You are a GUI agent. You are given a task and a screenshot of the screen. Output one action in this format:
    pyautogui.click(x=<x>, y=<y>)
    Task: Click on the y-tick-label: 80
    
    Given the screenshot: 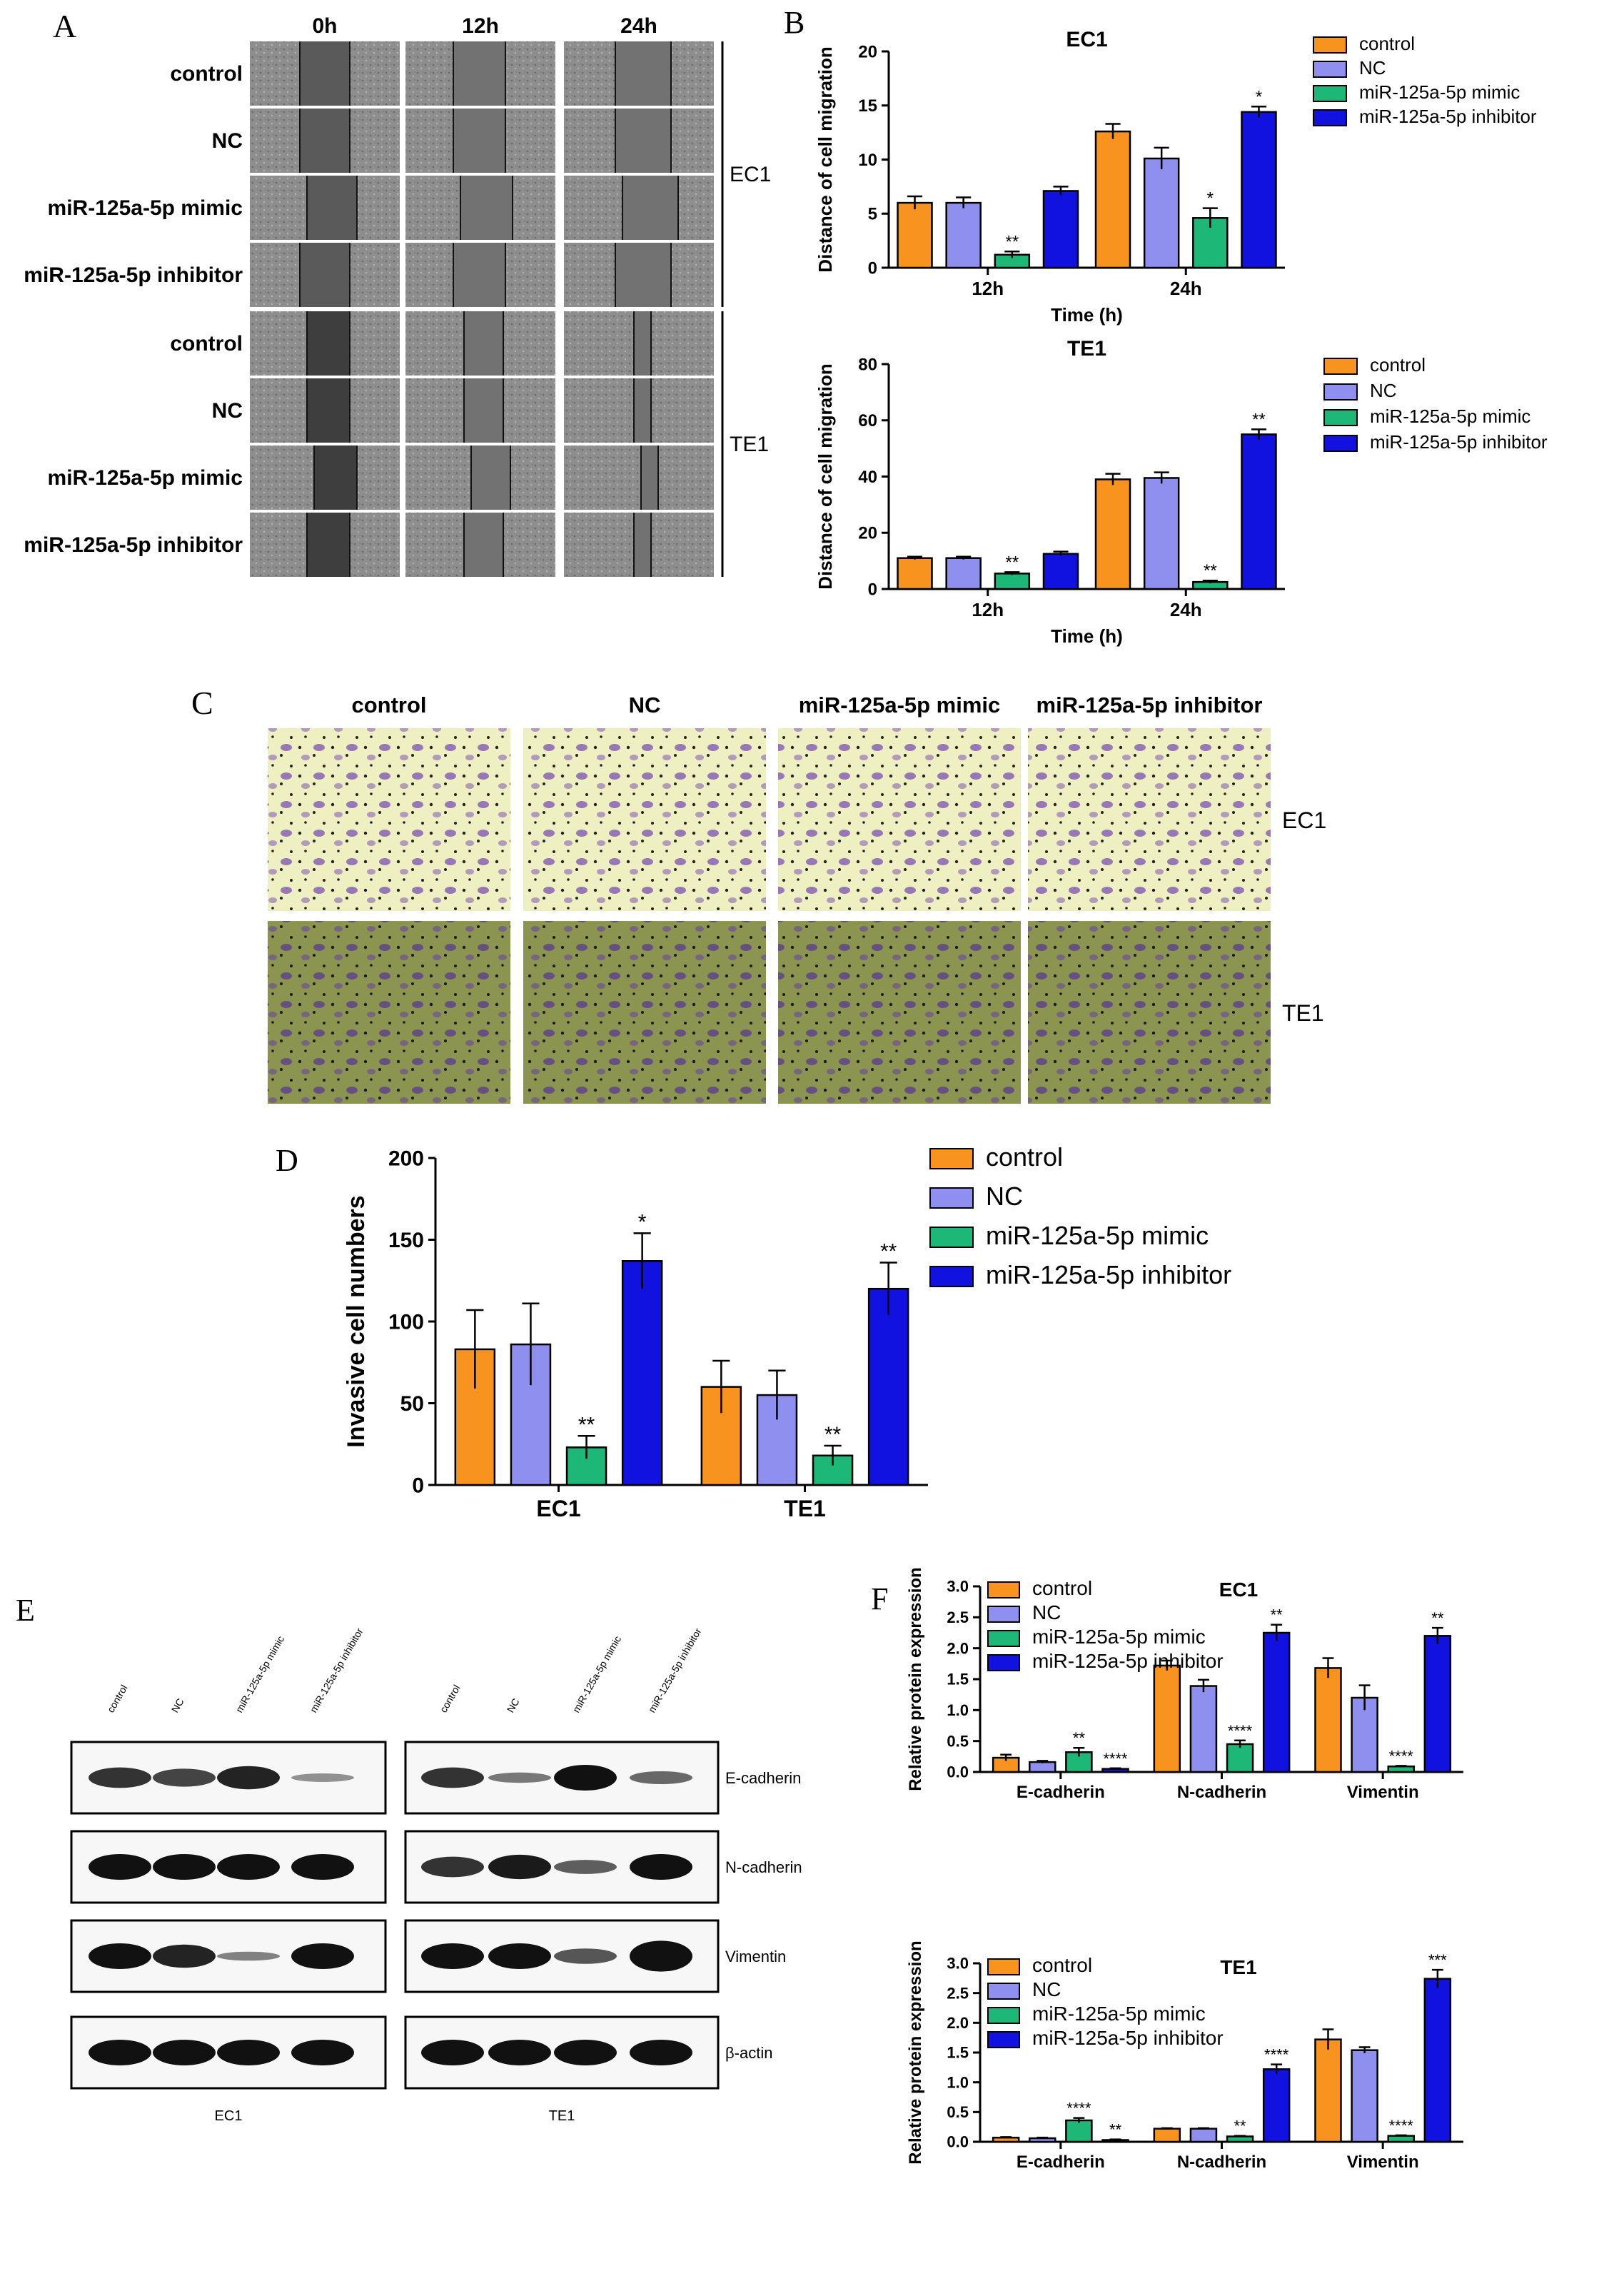 What is the action you would take?
    pyautogui.click(x=867, y=365)
    